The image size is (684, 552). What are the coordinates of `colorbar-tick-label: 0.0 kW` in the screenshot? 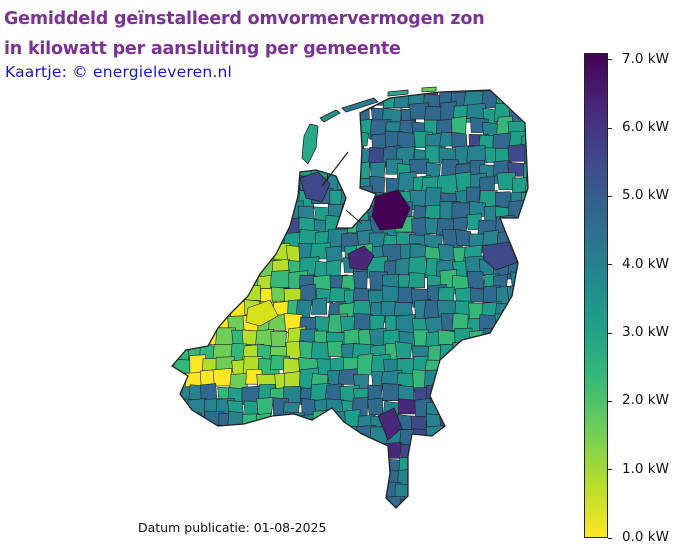 It's located at (645, 537).